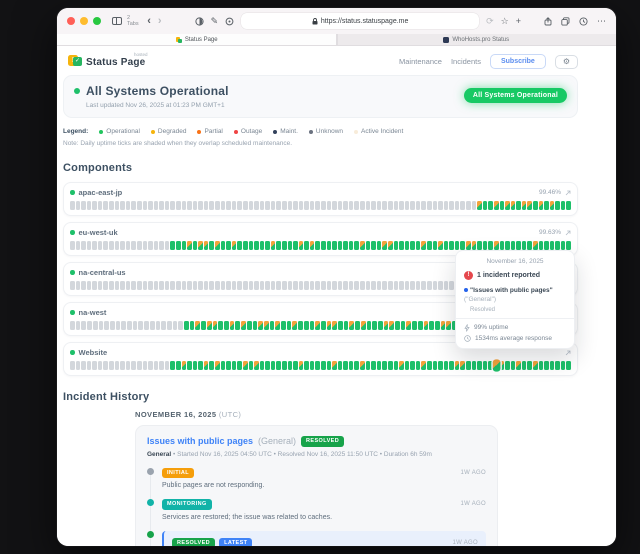  I want to click on forward-icon: ›, so click(159, 20).